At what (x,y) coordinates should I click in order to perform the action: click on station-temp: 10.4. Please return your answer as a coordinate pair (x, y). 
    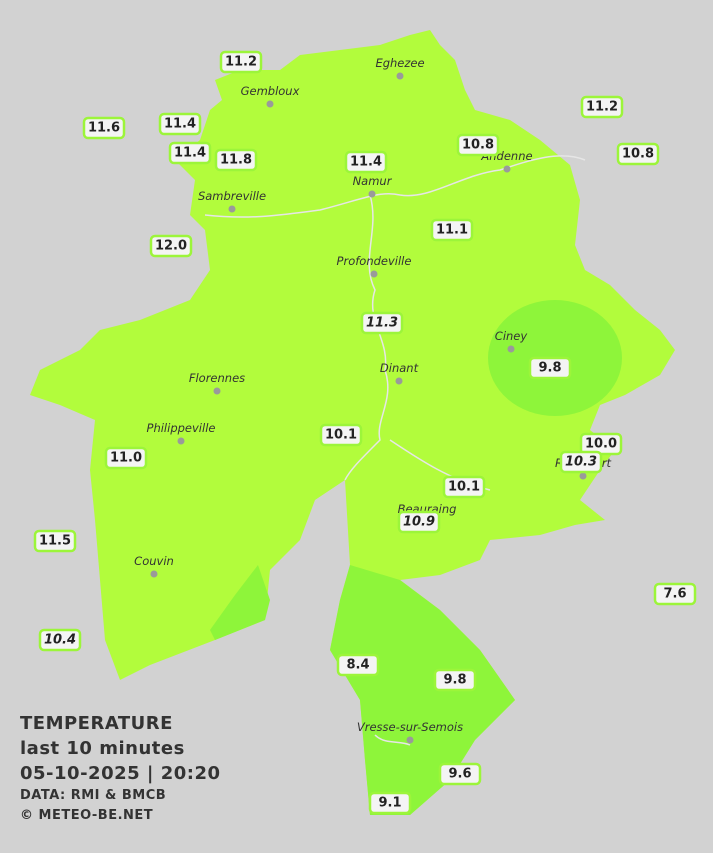
    Looking at the image, I should click on (60, 640).